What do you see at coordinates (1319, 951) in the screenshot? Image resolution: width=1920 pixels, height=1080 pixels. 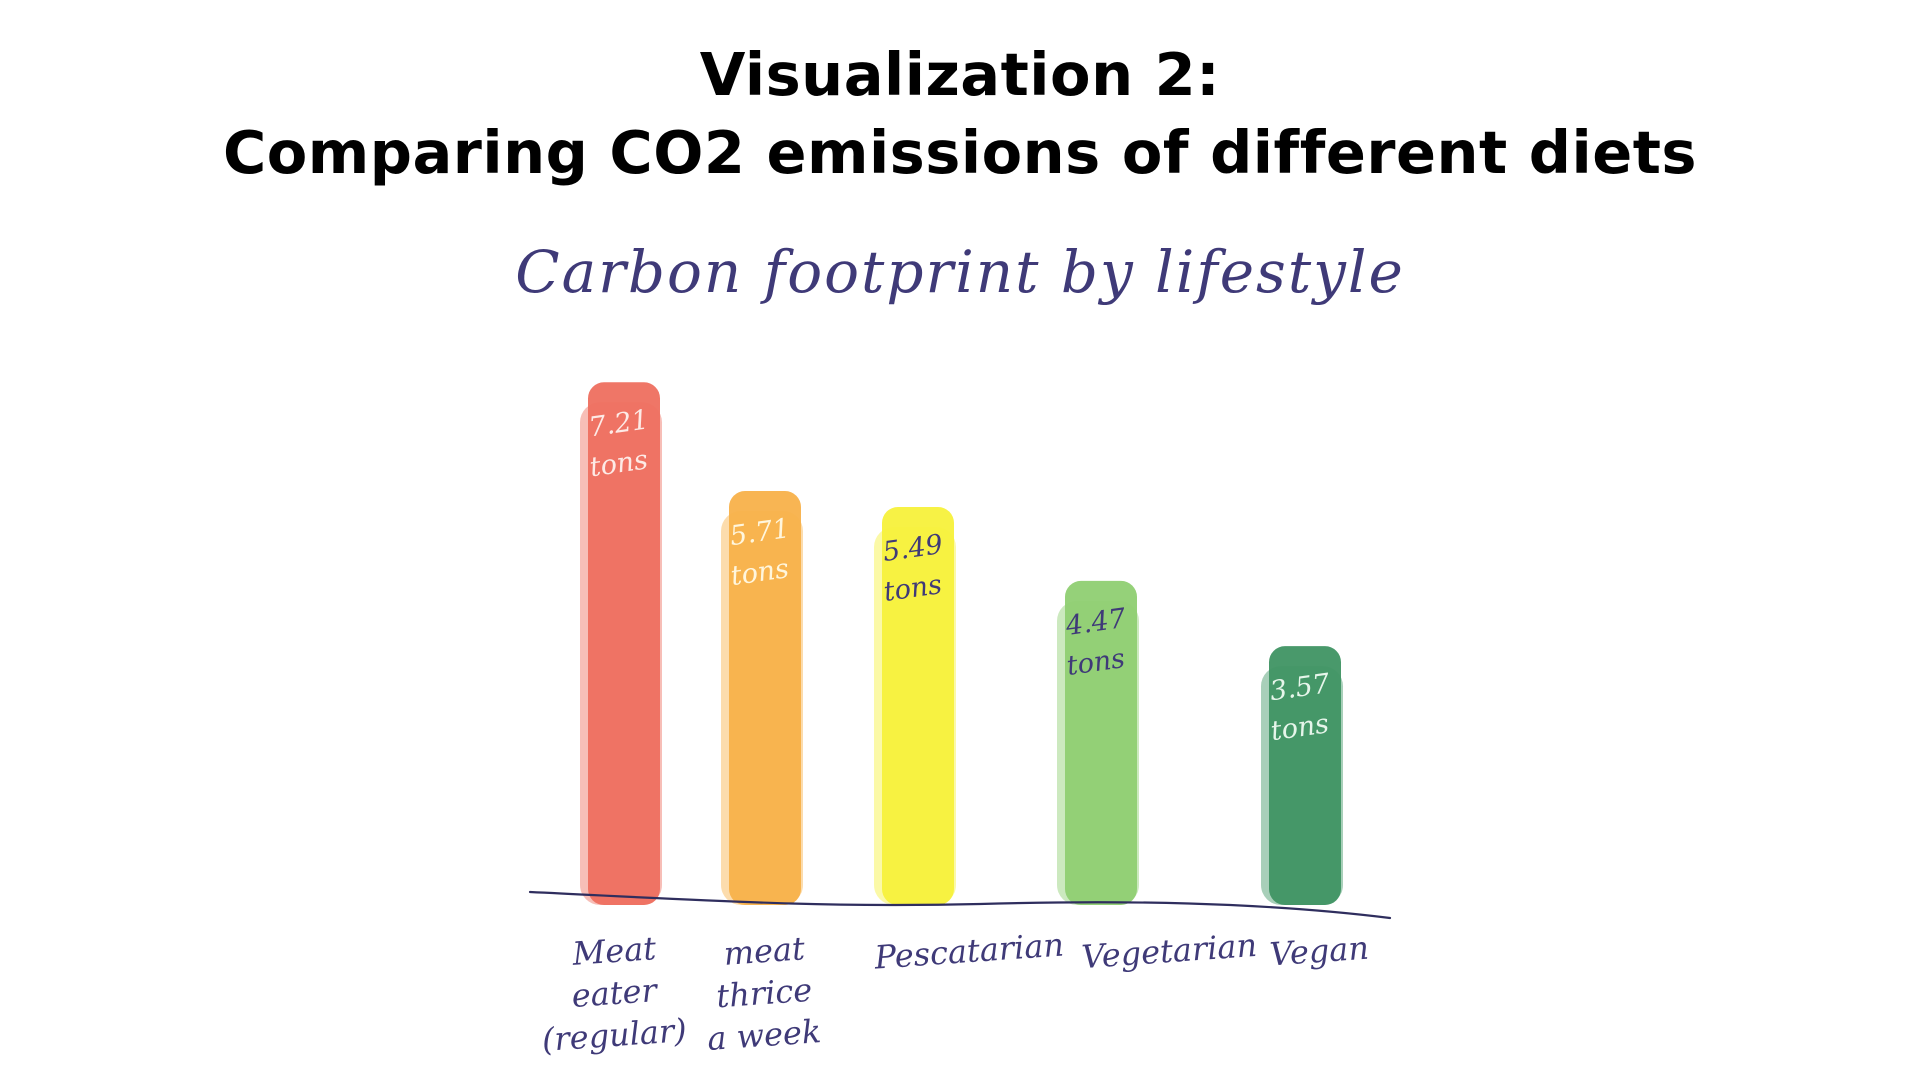 I see `category-label: Vegan` at bounding box center [1319, 951].